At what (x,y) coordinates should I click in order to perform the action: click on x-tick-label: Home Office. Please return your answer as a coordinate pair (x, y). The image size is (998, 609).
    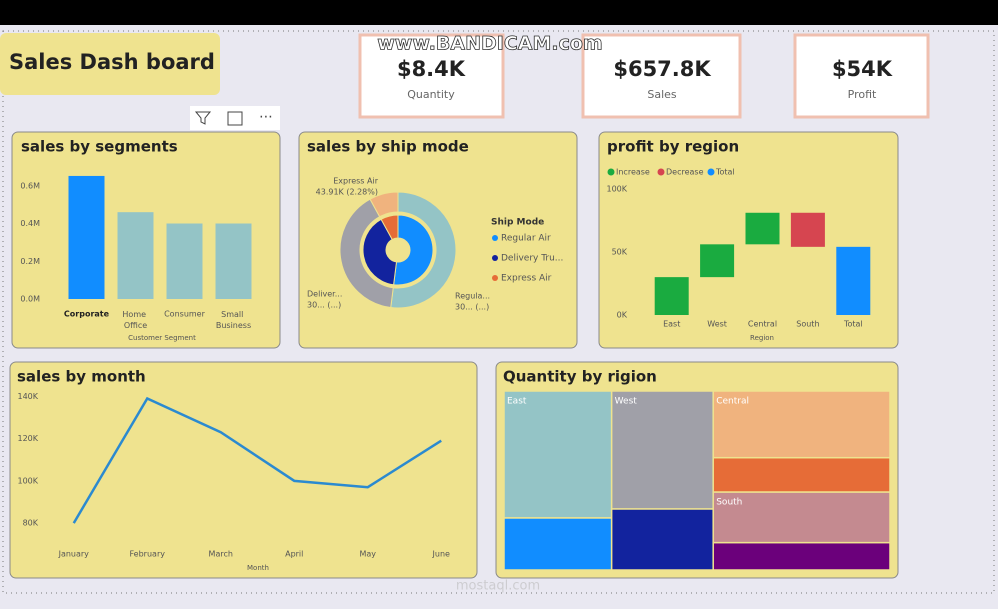
    Looking at the image, I should click on (135, 320).